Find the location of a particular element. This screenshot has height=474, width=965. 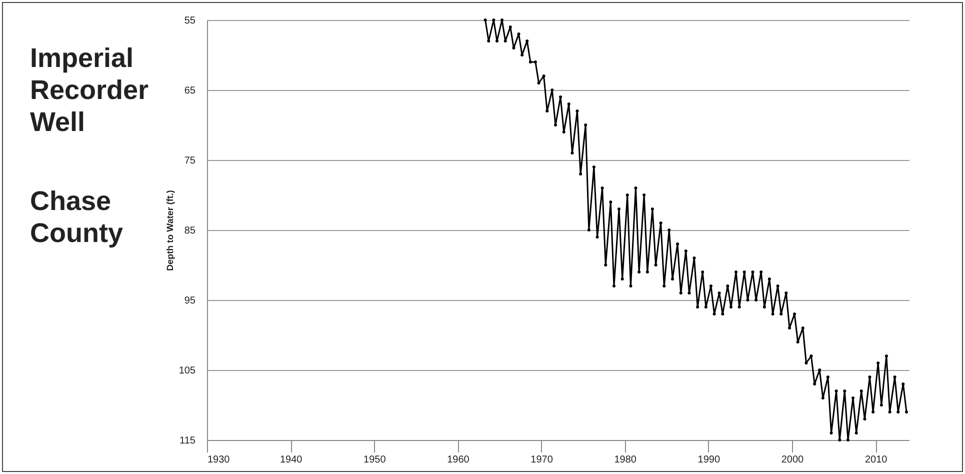

x-tick-label: 1970 is located at coordinates (542, 460).